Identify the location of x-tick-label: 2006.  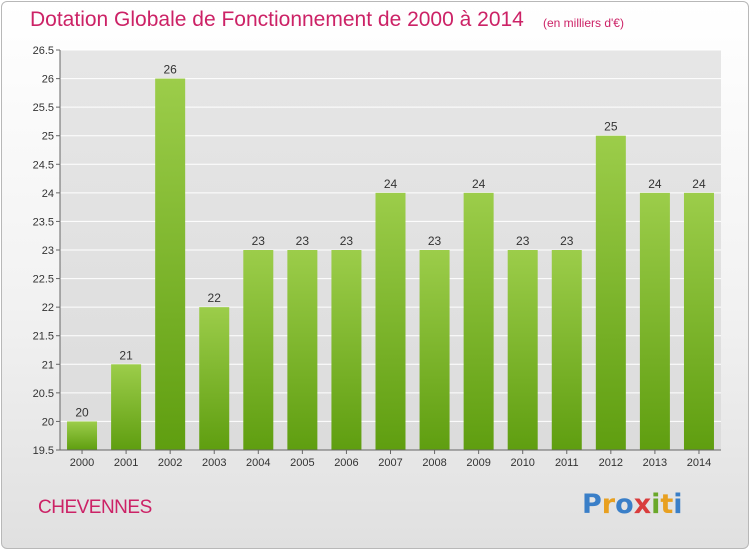
(346, 463).